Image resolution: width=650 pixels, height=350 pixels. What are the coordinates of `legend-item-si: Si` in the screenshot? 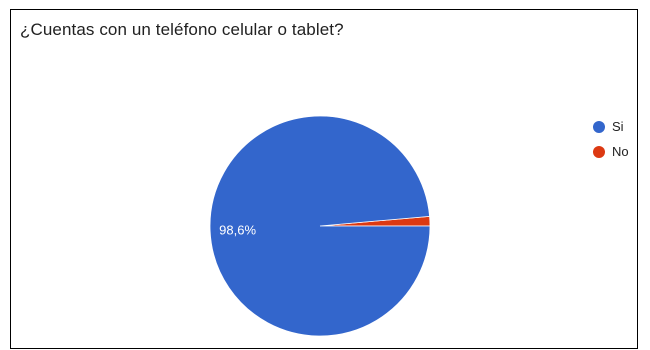 It's located at (611, 126).